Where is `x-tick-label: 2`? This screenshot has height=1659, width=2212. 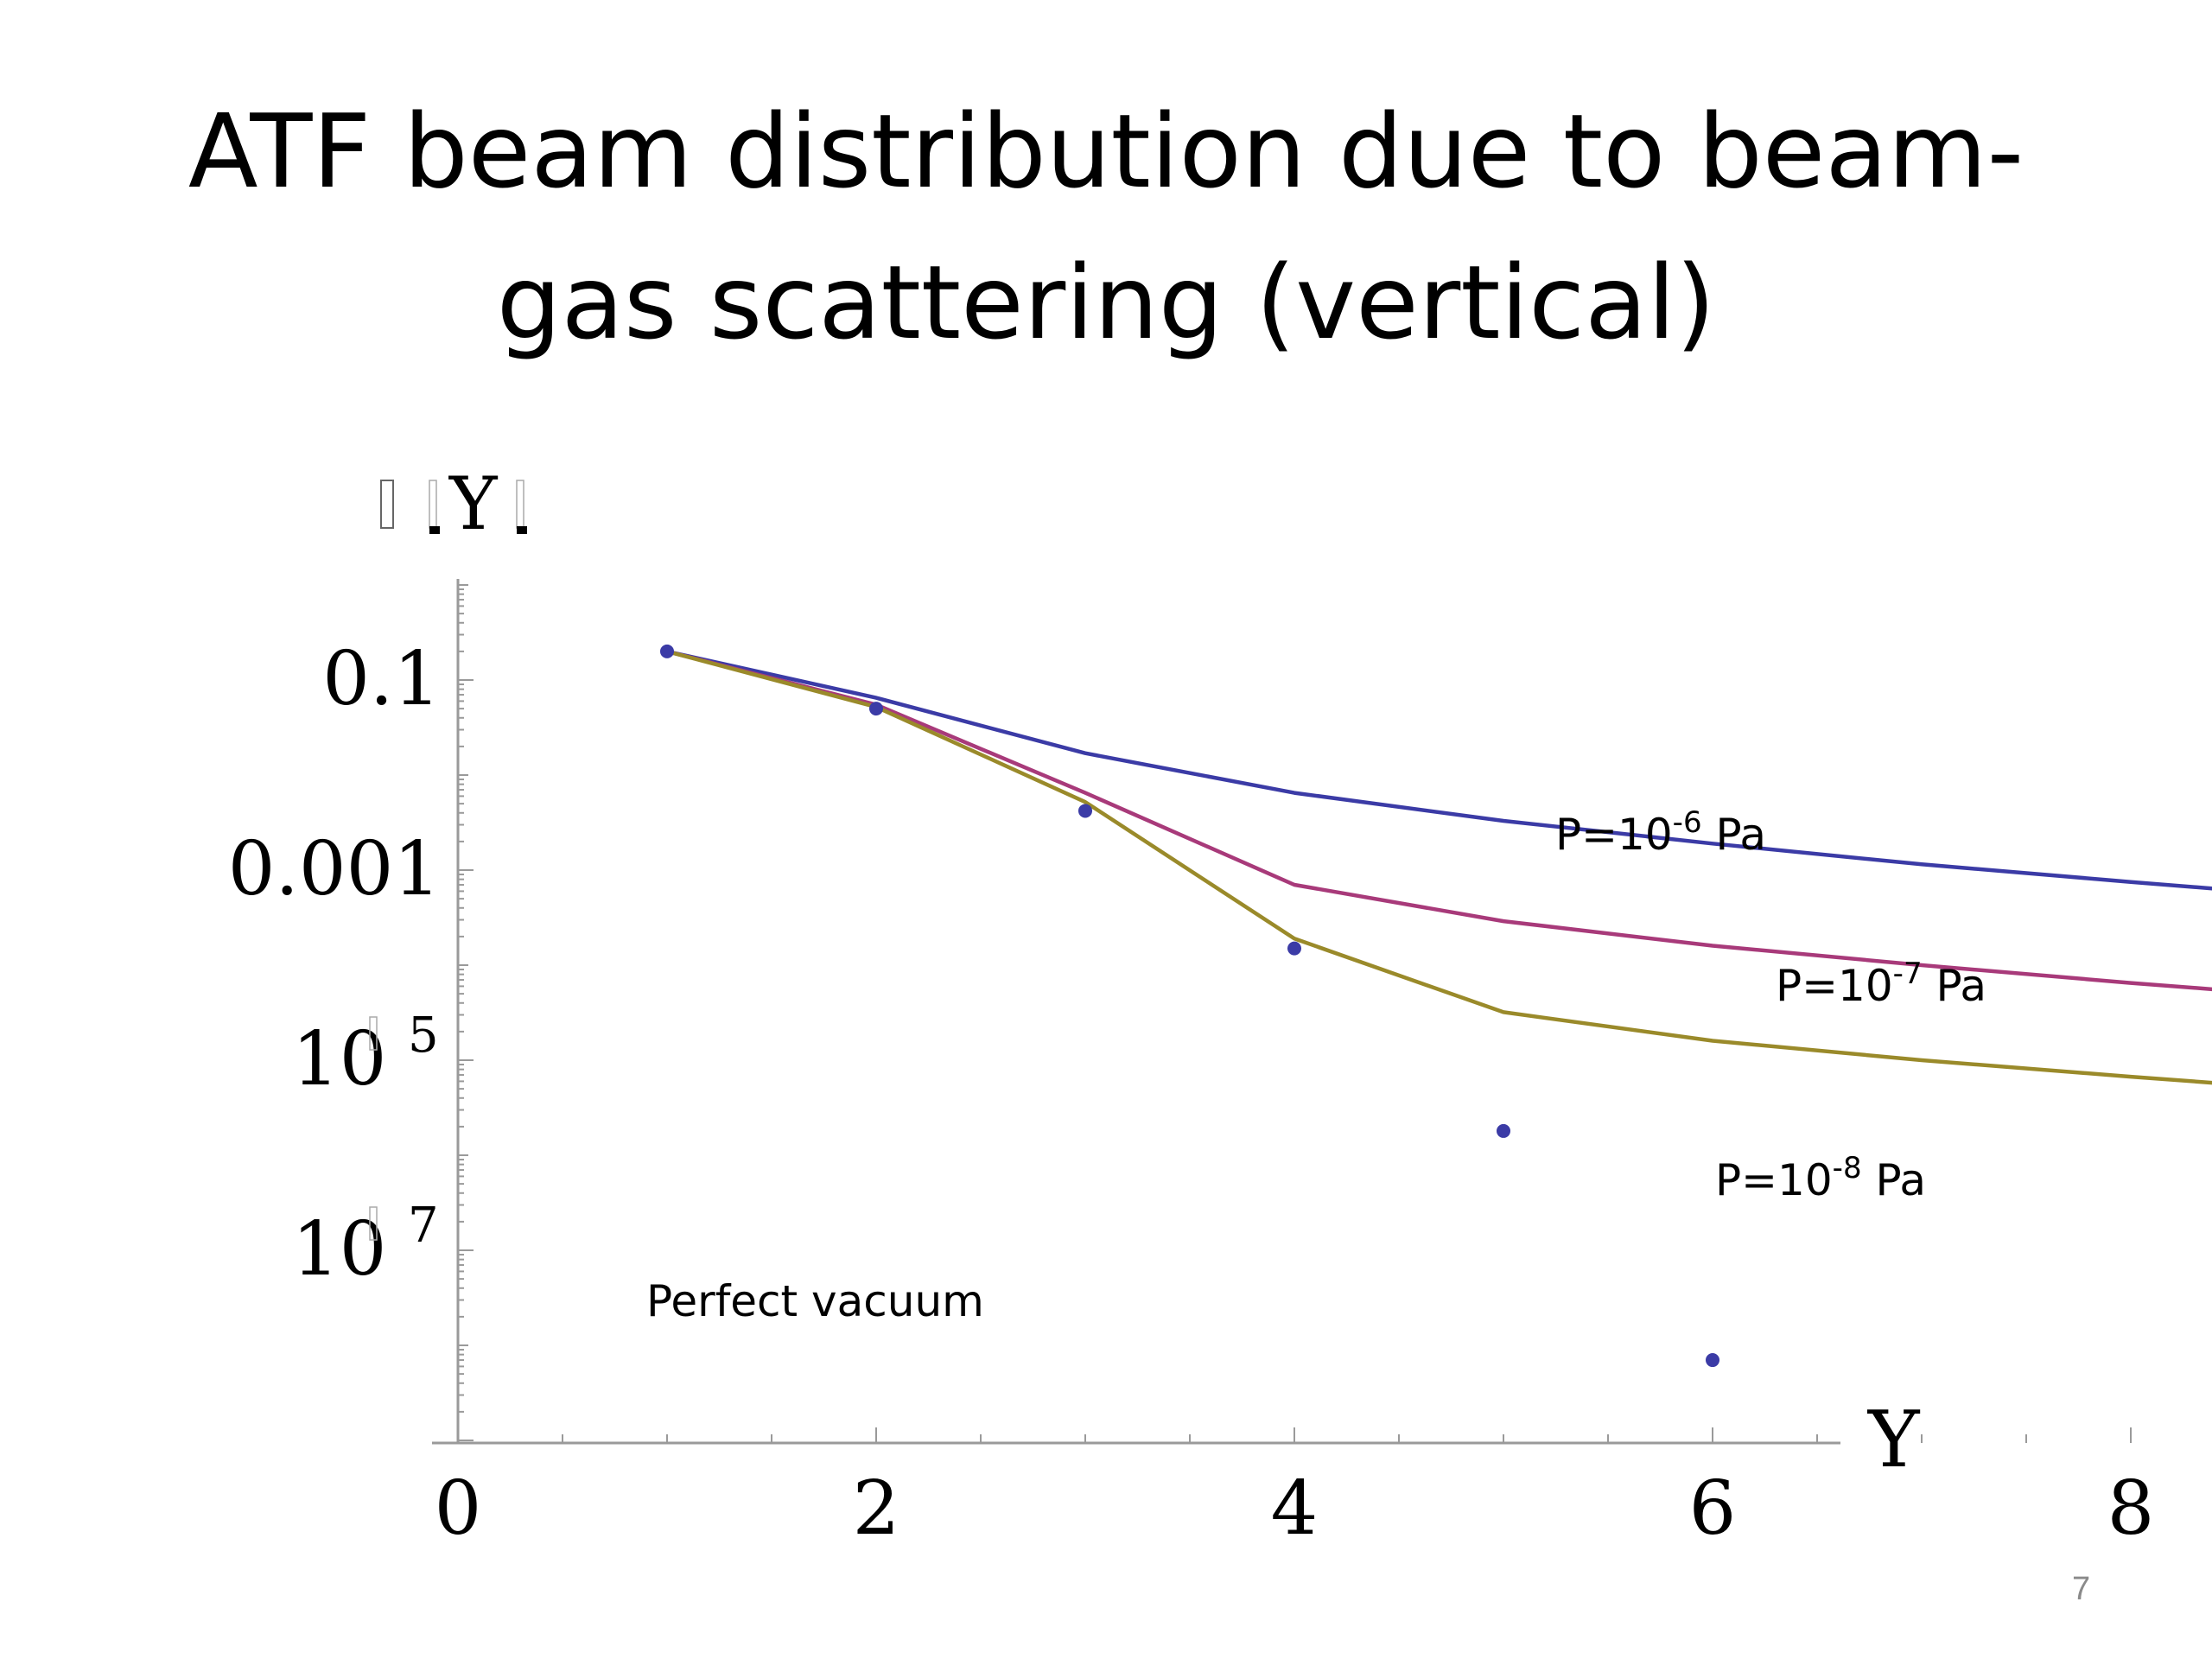
x-tick-label: 2 is located at coordinates (876, 1508).